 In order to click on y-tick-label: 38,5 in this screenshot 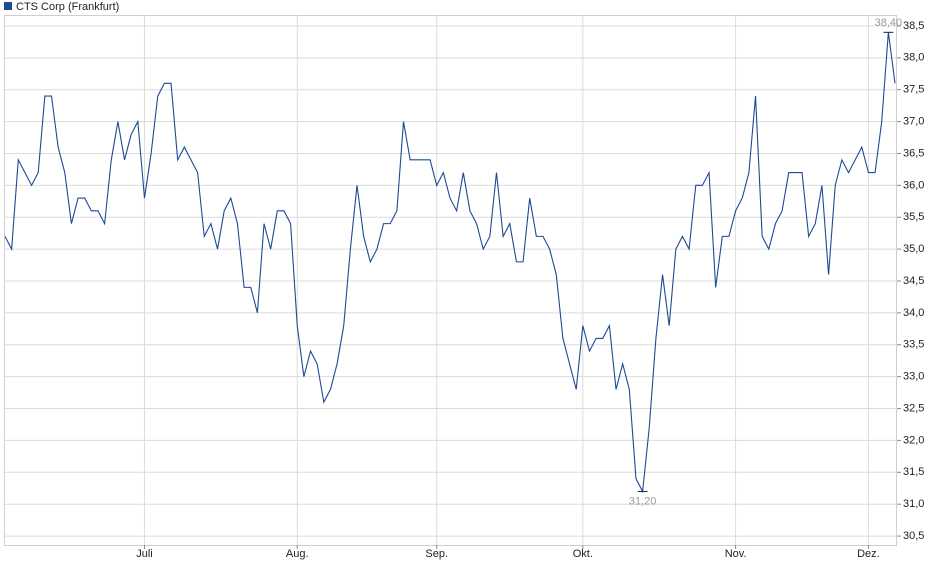, I will do `click(913, 26)`.